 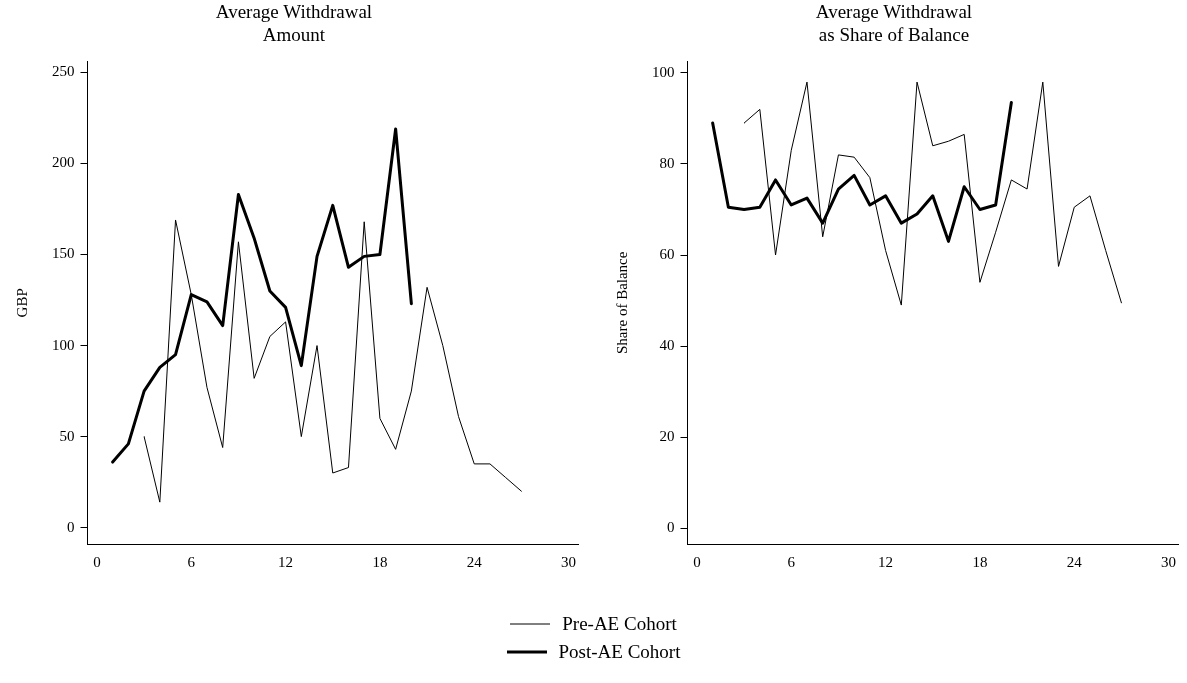 I want to click on legend-label: Pre-AE Cohort, so click(x=619, y=624).